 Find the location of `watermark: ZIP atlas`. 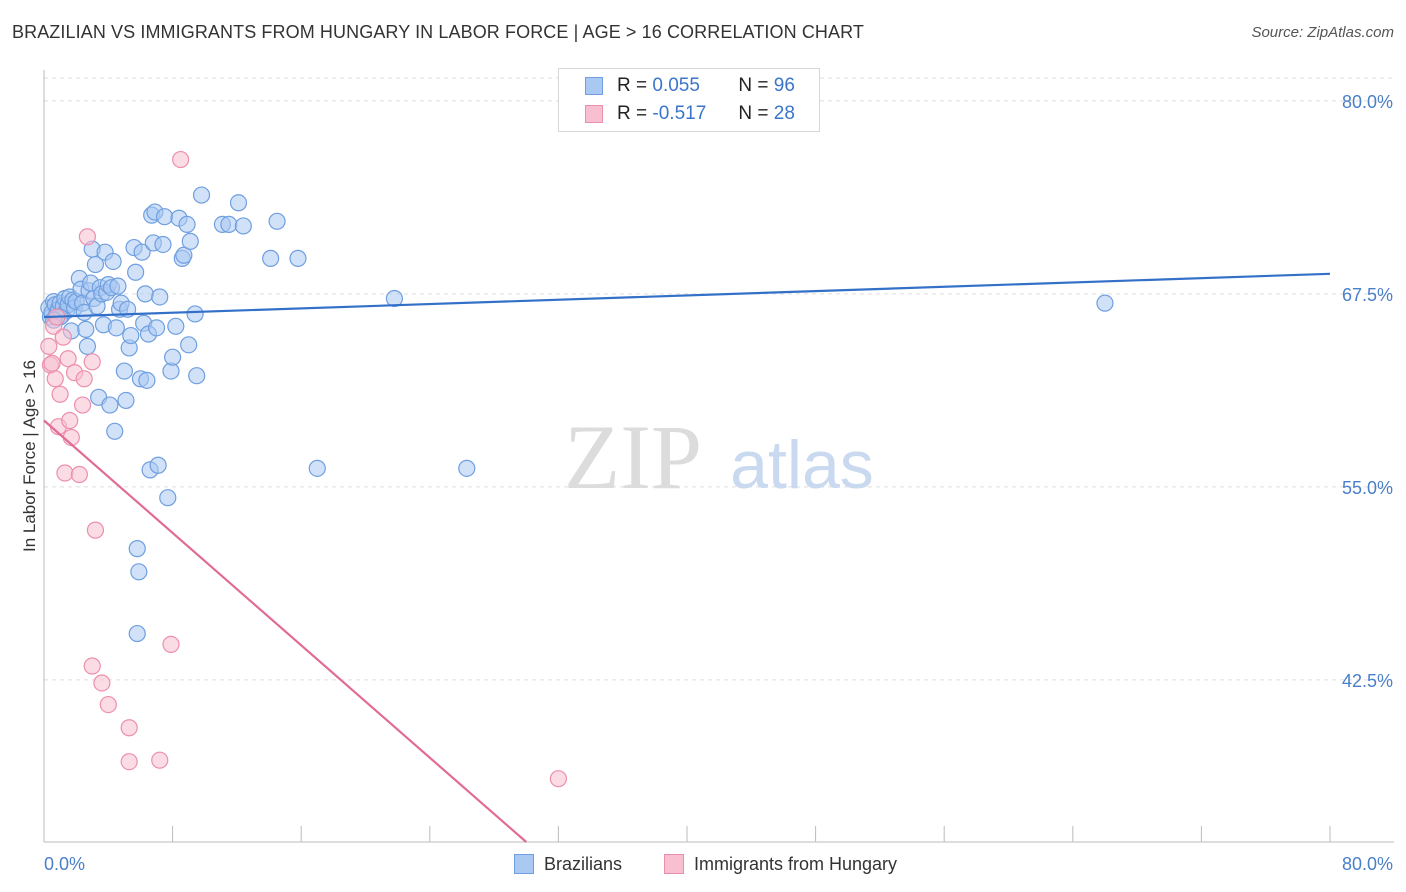

watermark: ZIP atlas is located at coordinates (719, 457).